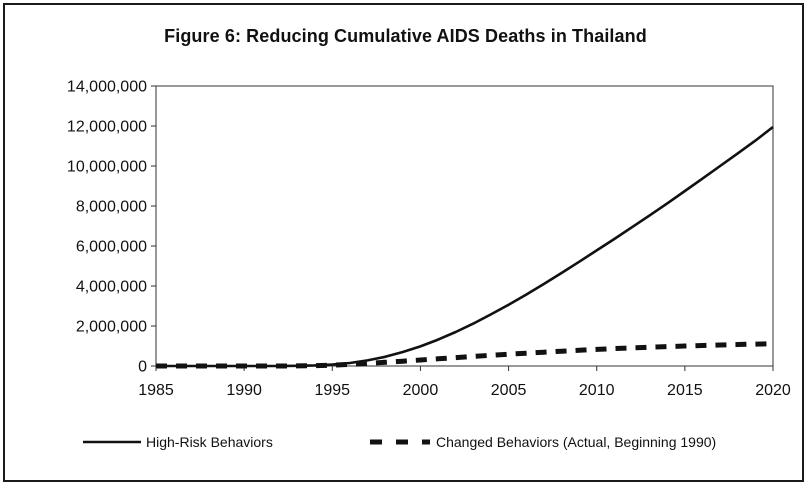 The image size is (811, 489). I want to click on x-tick-label: 2005, so click(509, 390).